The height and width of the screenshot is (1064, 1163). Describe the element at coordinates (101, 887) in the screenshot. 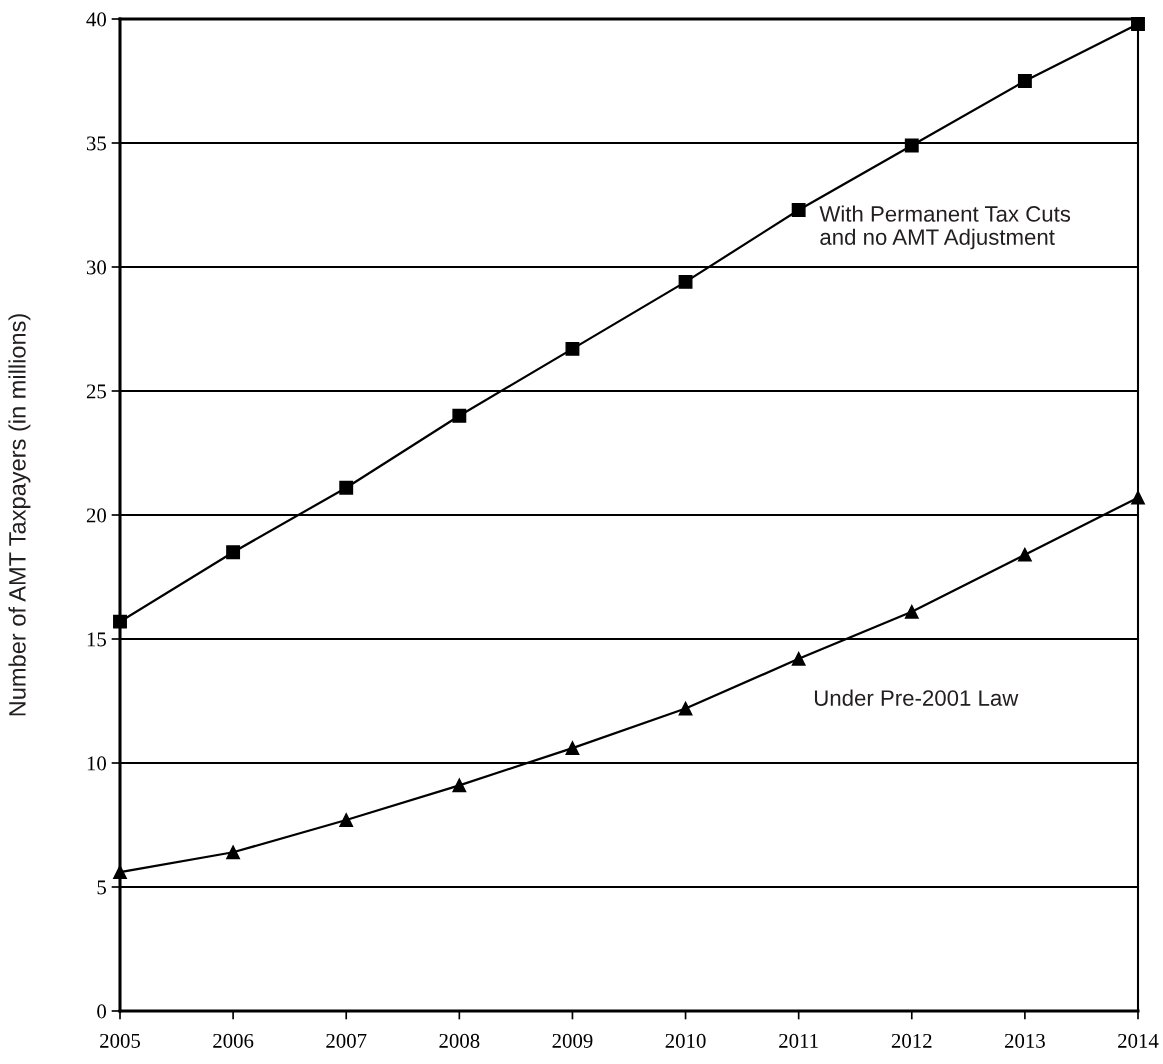

I see `y-tick-label: 5` at that location.